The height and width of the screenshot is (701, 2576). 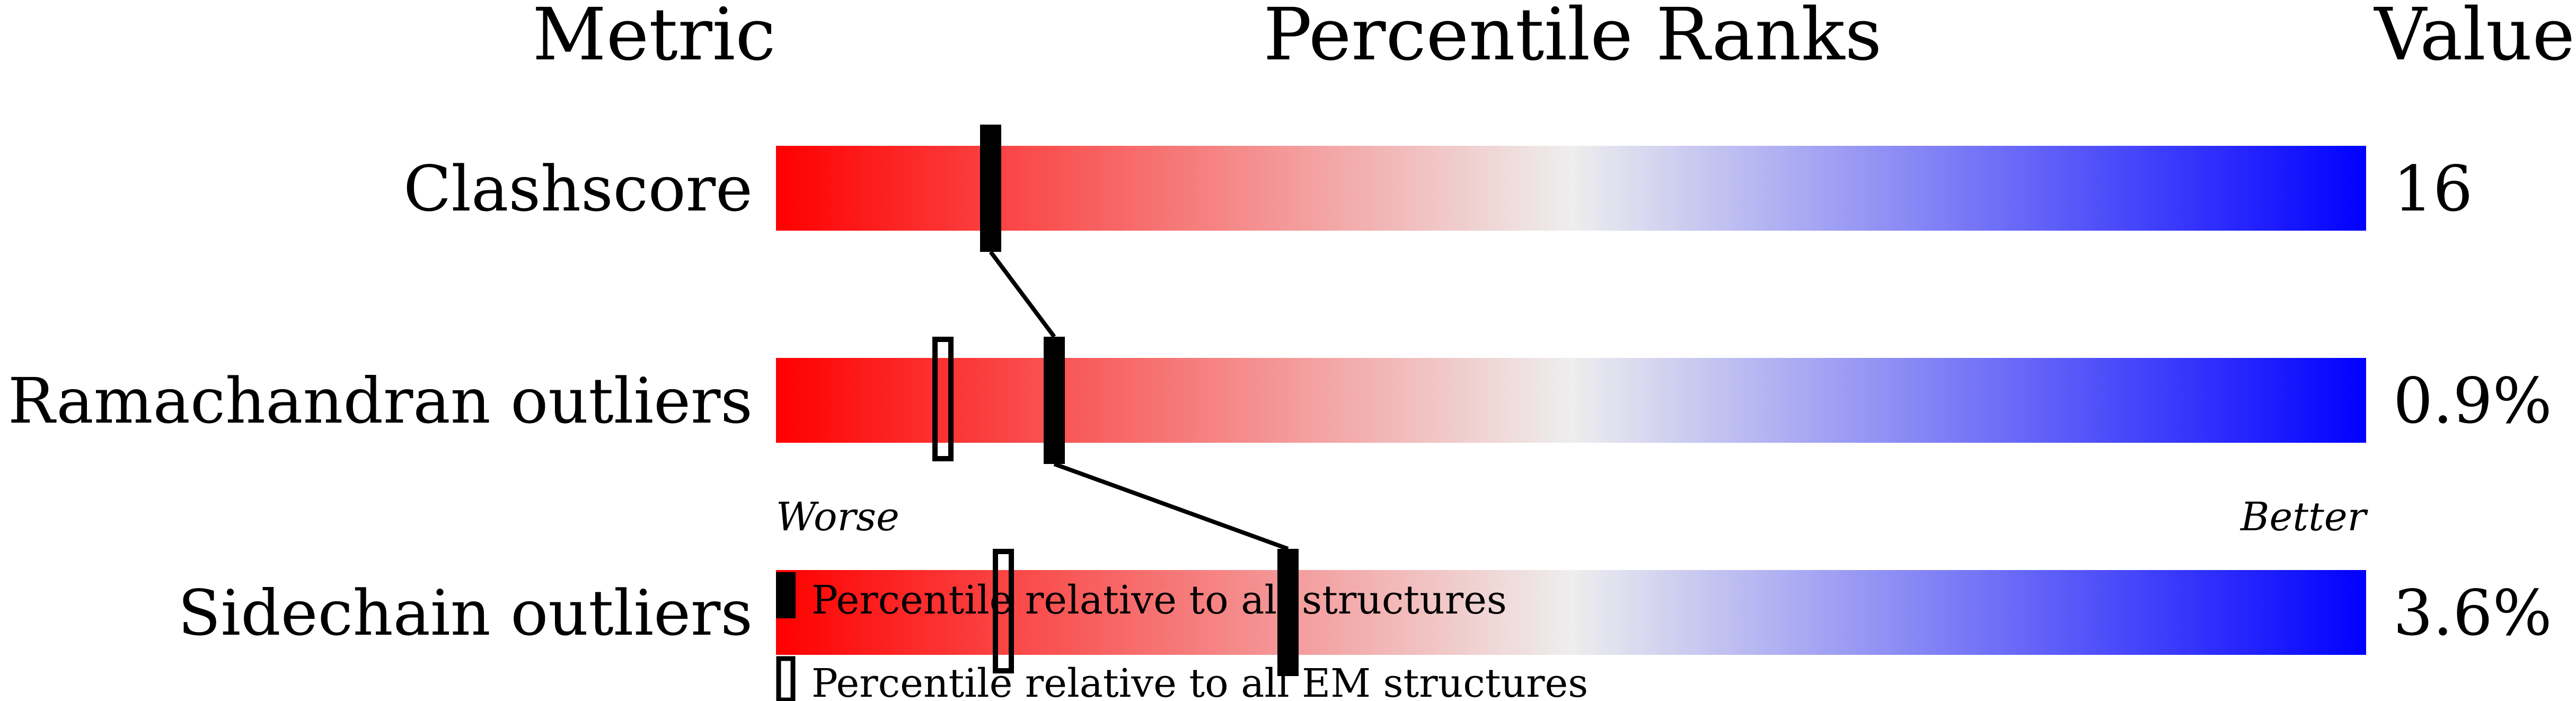 I want to click on legend-marker-open, so click(x=786, y=678).